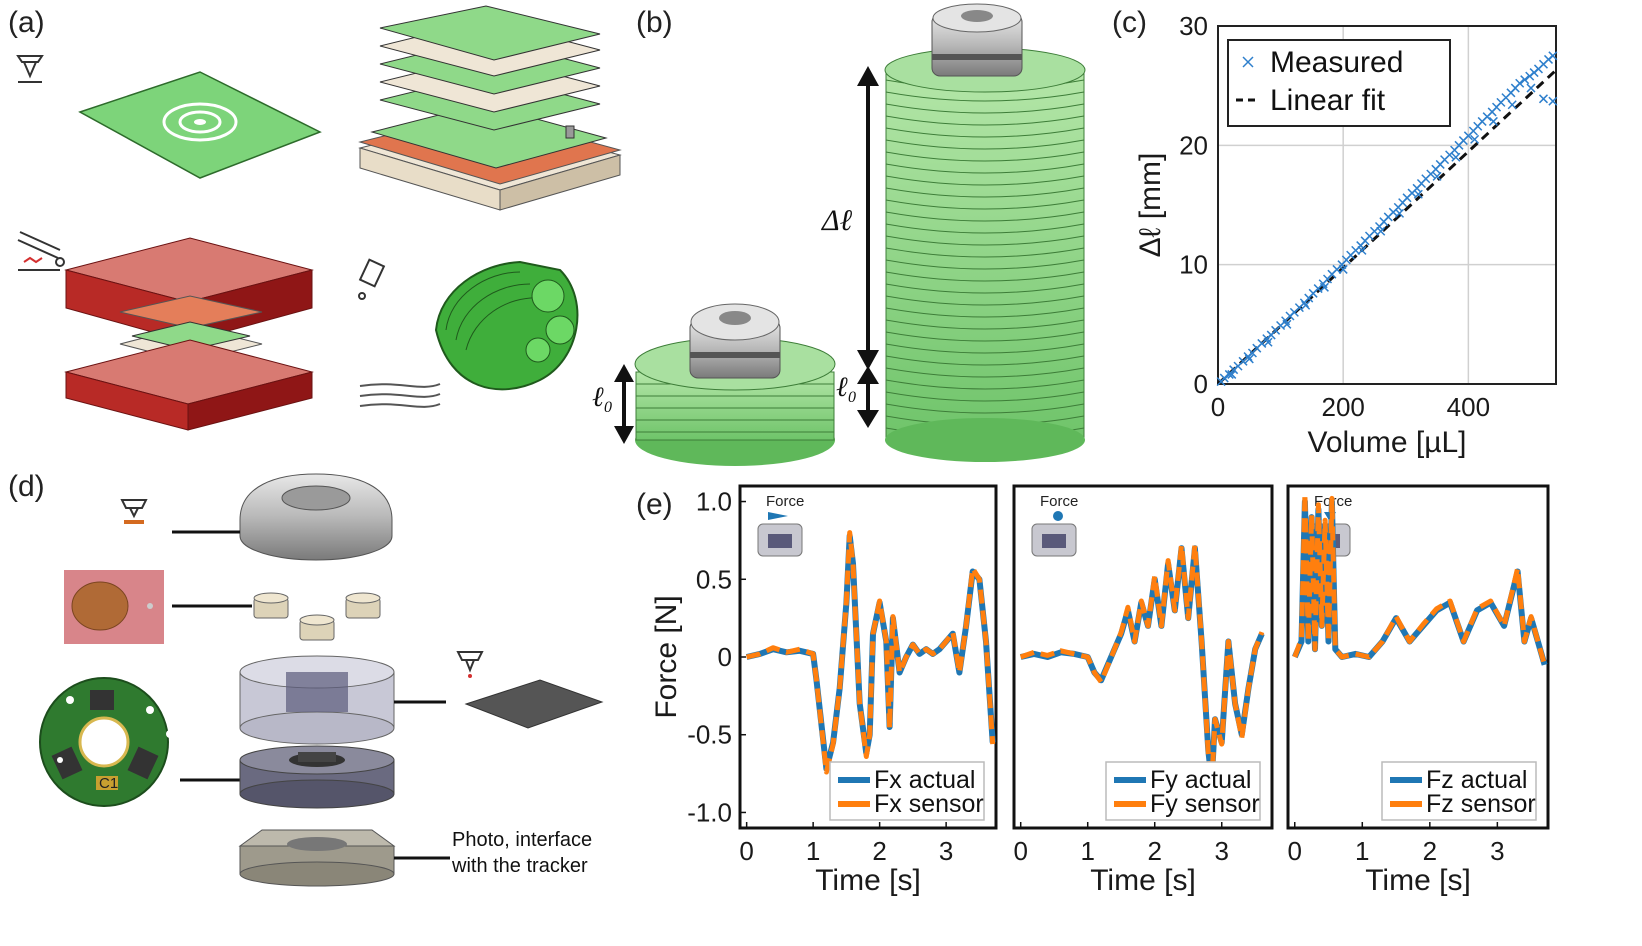 The image size is (1642, 946). Describe the element at coordinates (868, 218) in the screenshot. I see `delta-l-arrow` at that location.